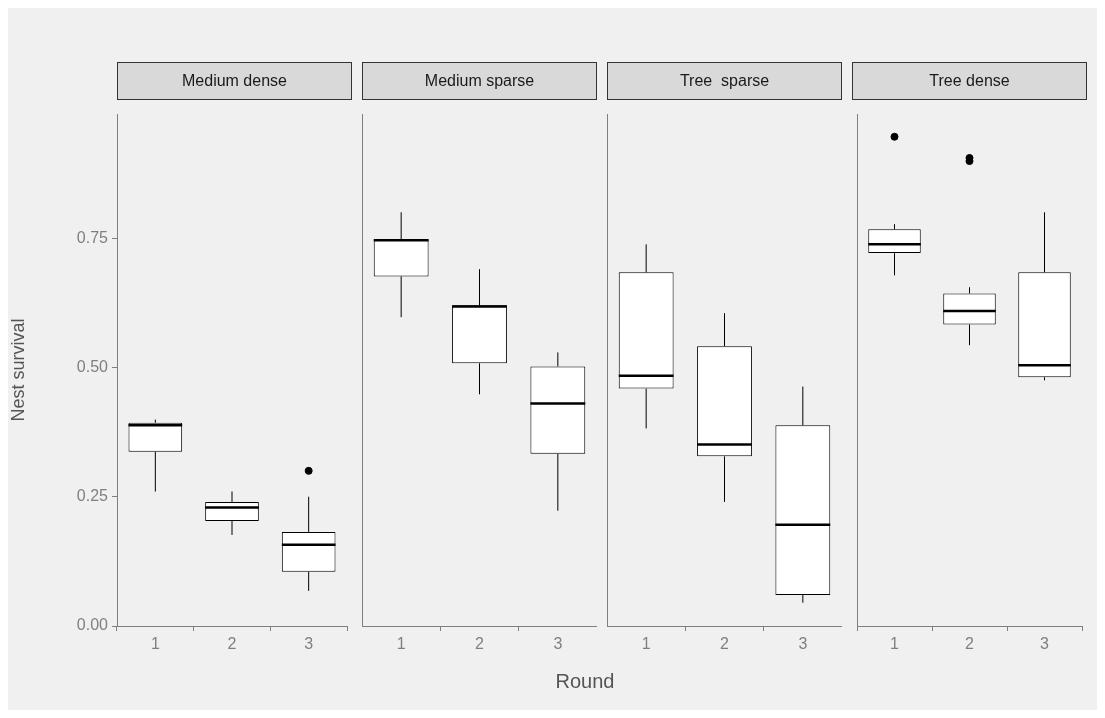 The height and width of the screenshot is (718, 1105). What do you see at coordinates (92, 237) in the screenshot?
I see `y-tick-label: 0.75` at bounding box center [92, 237].